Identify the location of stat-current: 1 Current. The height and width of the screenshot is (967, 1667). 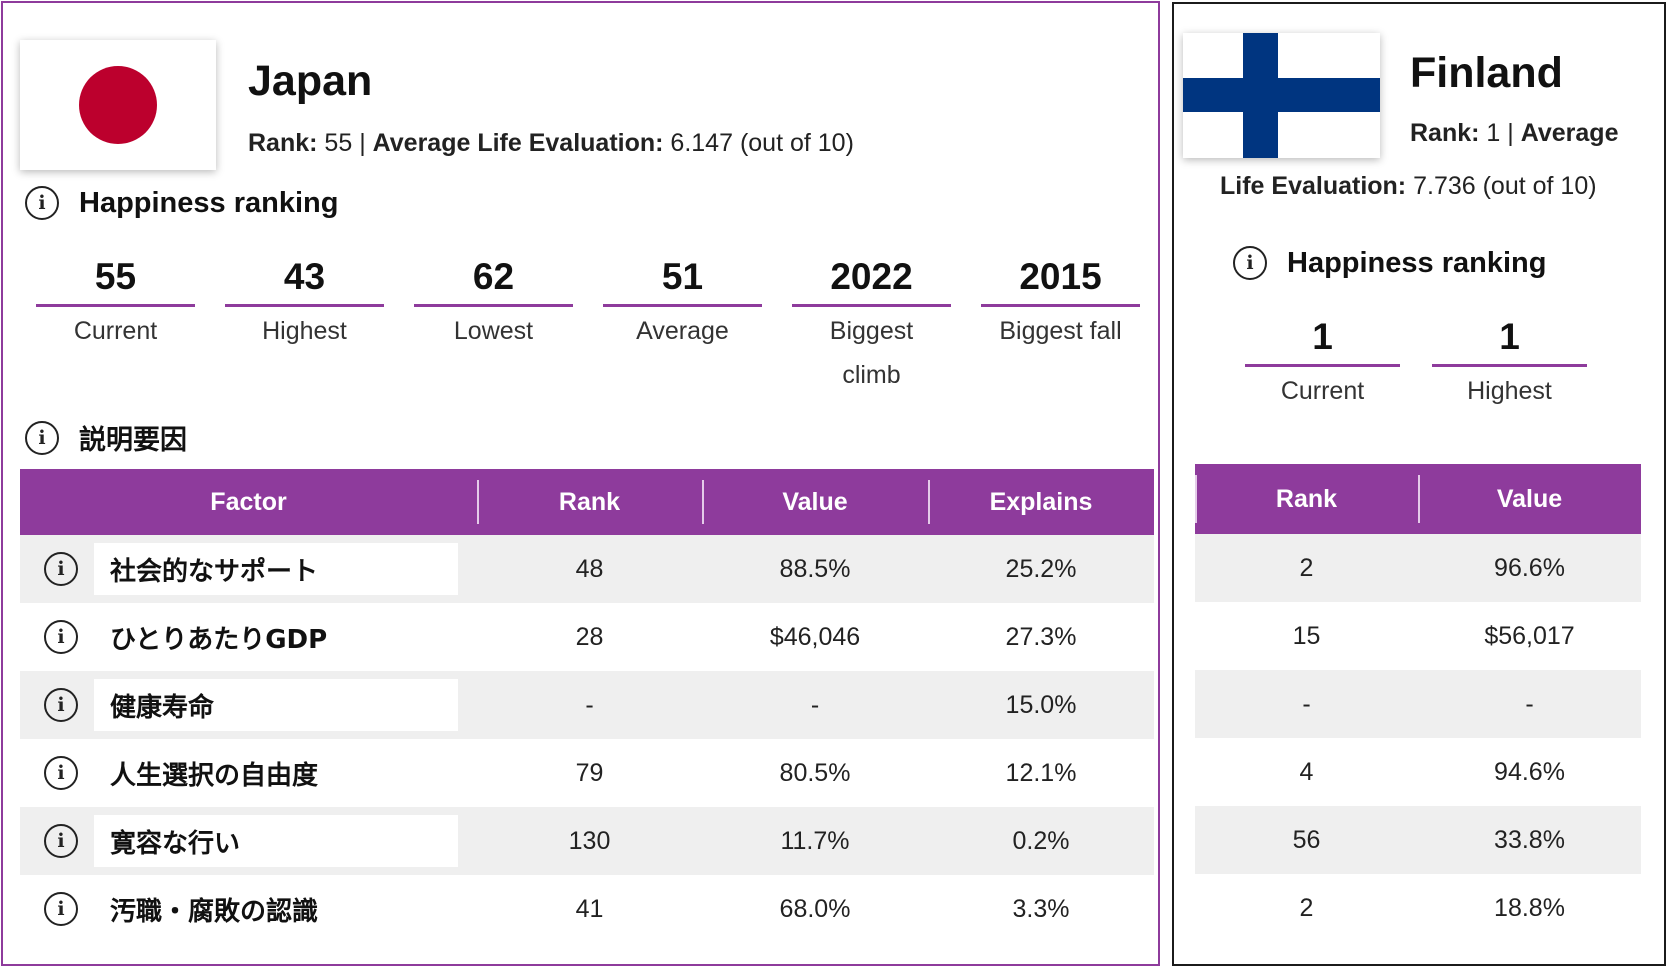
(1322, 361).